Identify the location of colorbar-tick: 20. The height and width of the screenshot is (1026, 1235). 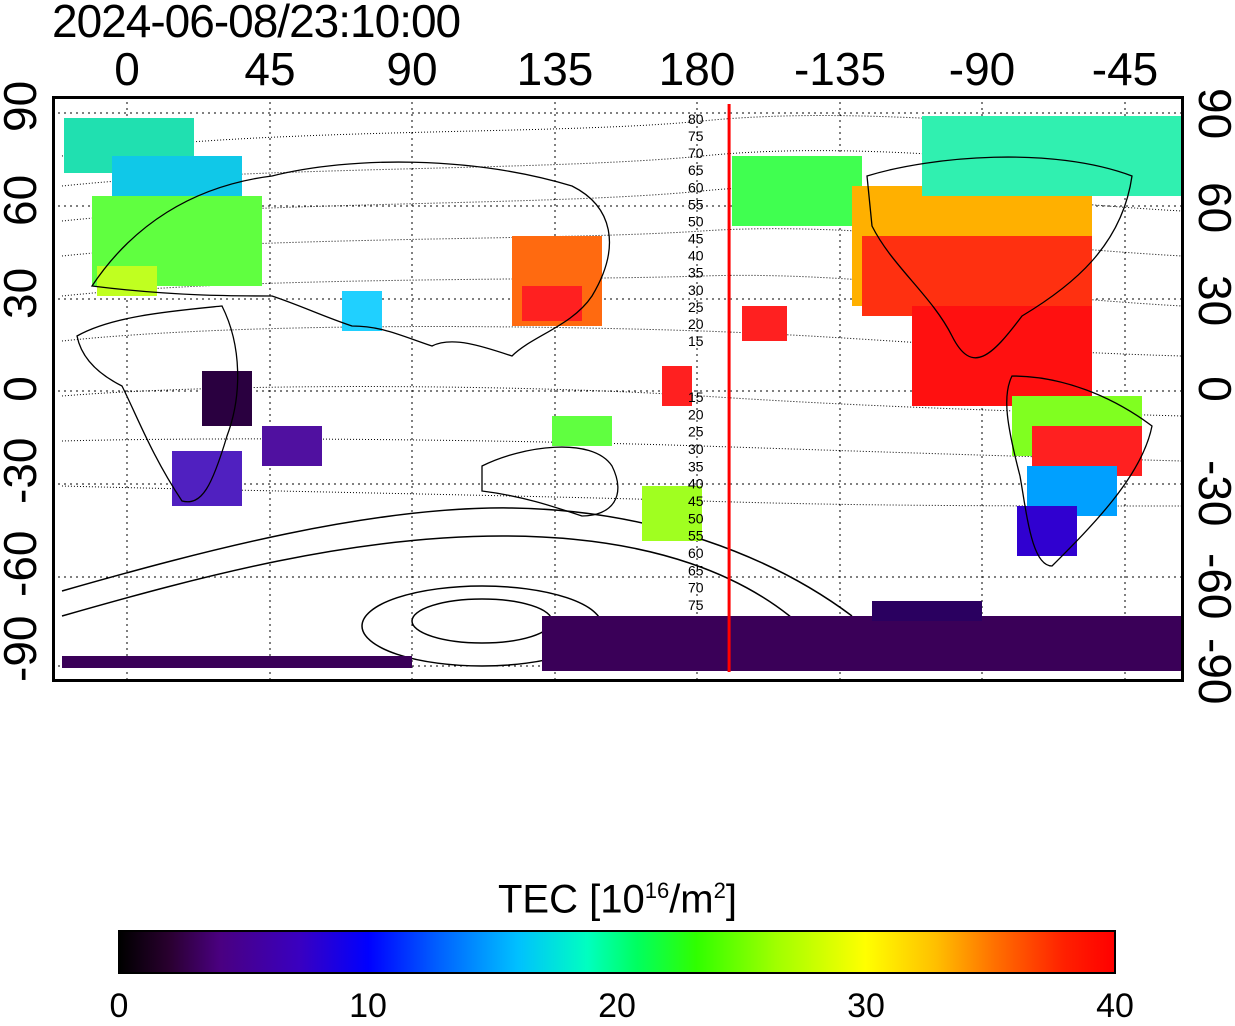
(617, 1006).